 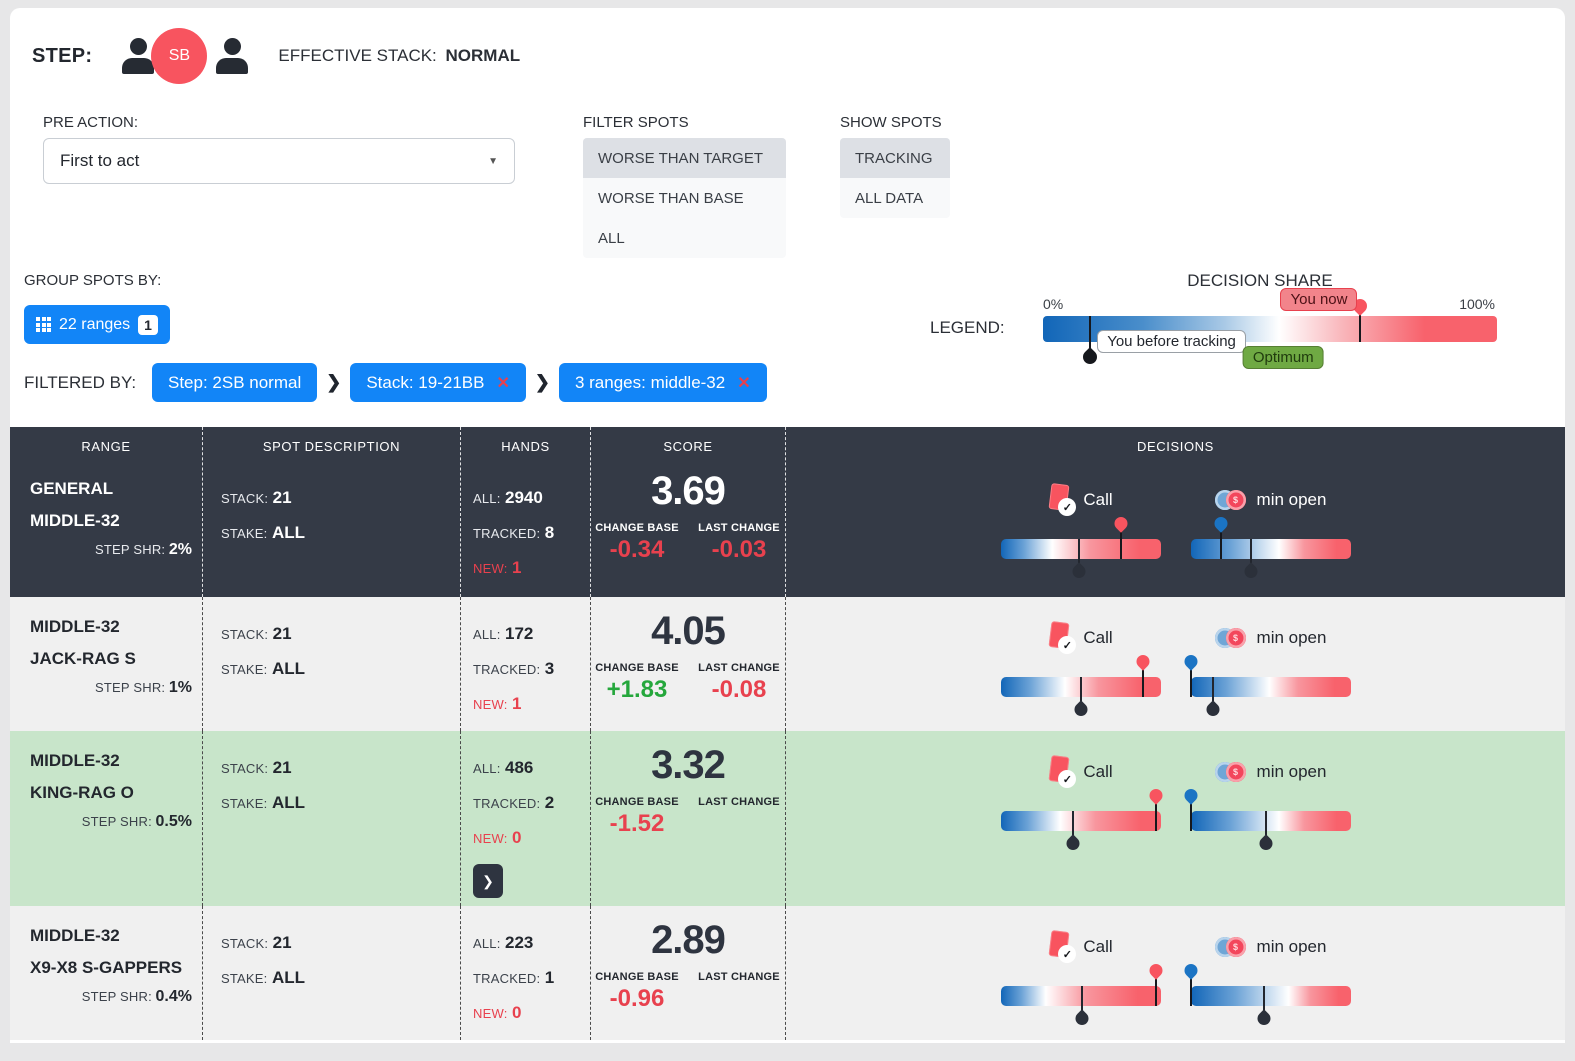 I want to click on effective-stack: EFFECTIVE STACK: NORMAL, so click(x=399, y=56).